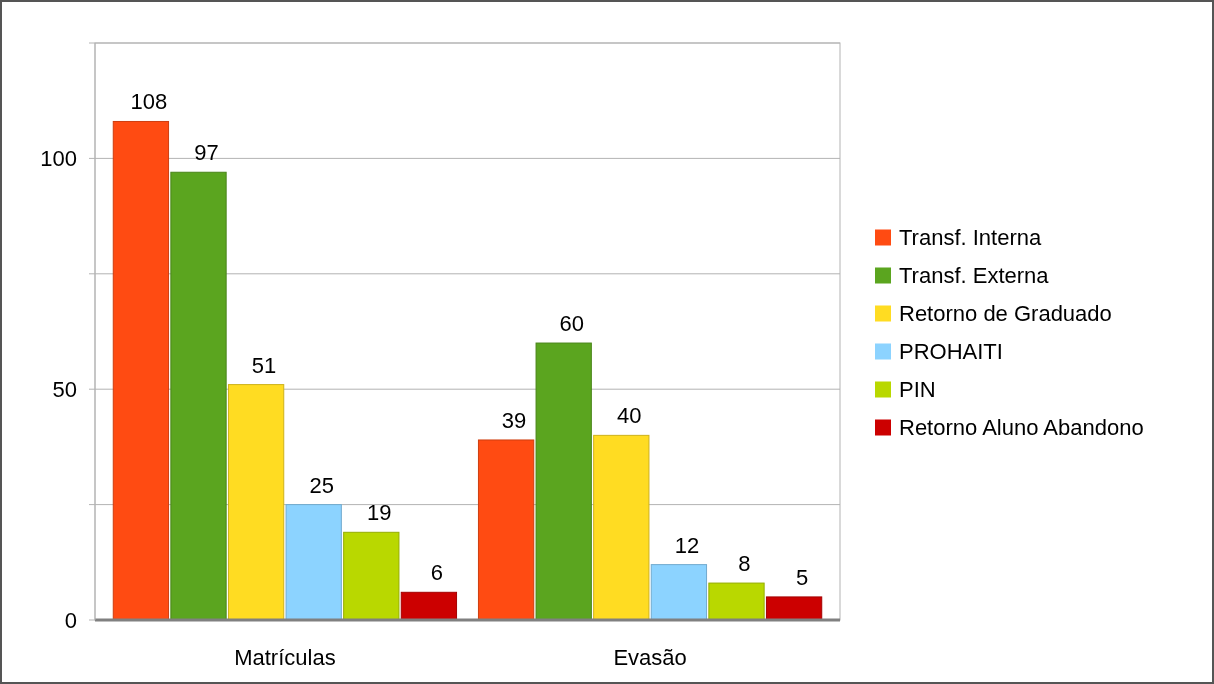 This screenshot has width=1214, height=684. I want to click on data-label: 5, so click(802, 577).